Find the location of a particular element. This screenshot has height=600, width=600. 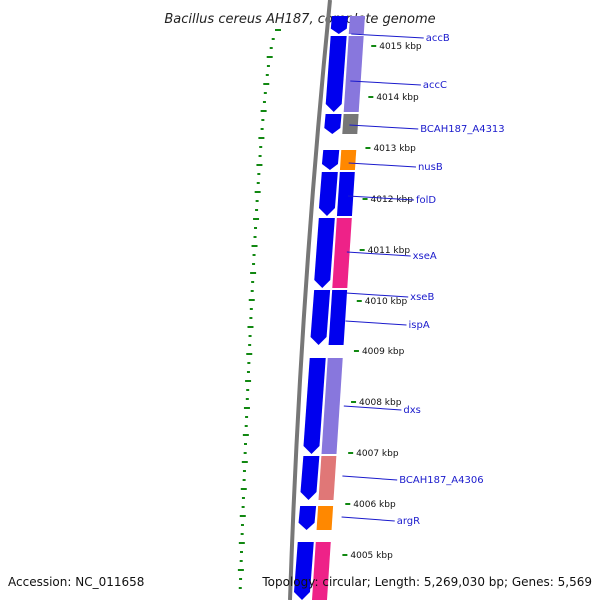

genome-backbone is located at coordinates (310, 300).